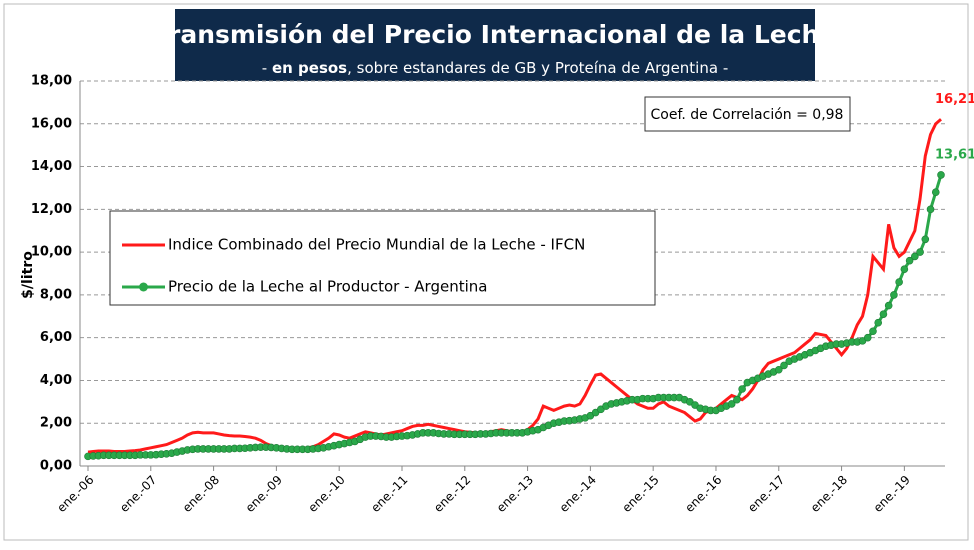 The image size is (974, 550). Describe the element at coordinates (51, 166) in the screenshot. I see `y-tick-label: 14,00` at that location.